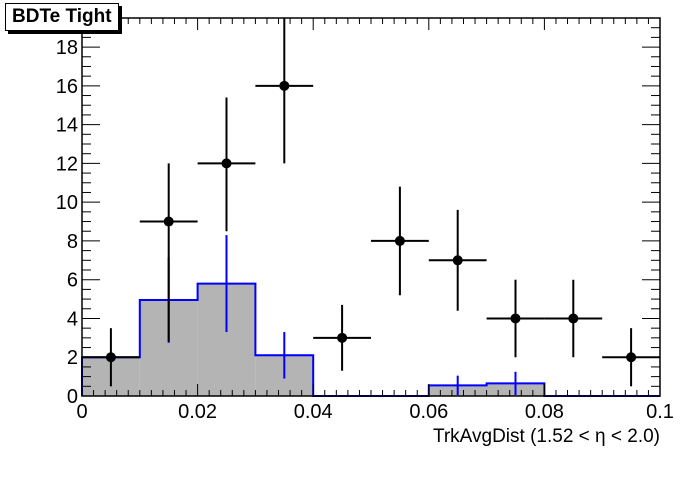 Image resolution: width=696 pixels, height=477 pixels. Describe the element at coordinates (67, 126) in the screenshot. I see `y-tick-label: 14` at that location.